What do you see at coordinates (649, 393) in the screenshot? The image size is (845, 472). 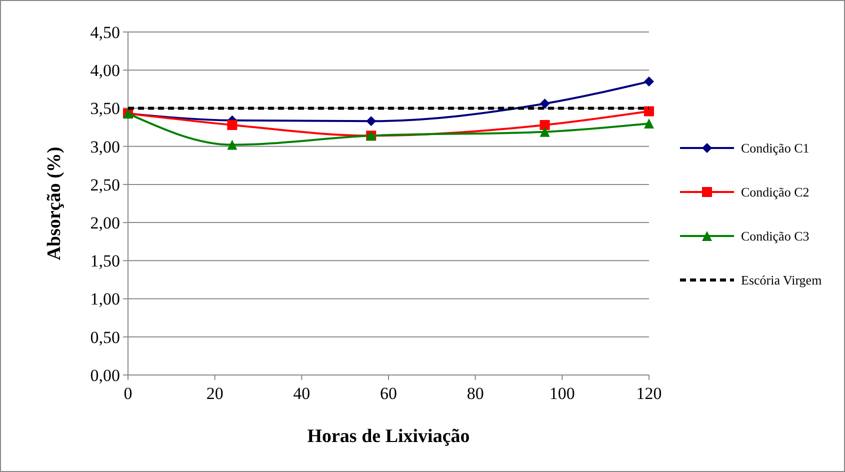 I see `x-tick-label: 120` at bounding box center [649, 393].